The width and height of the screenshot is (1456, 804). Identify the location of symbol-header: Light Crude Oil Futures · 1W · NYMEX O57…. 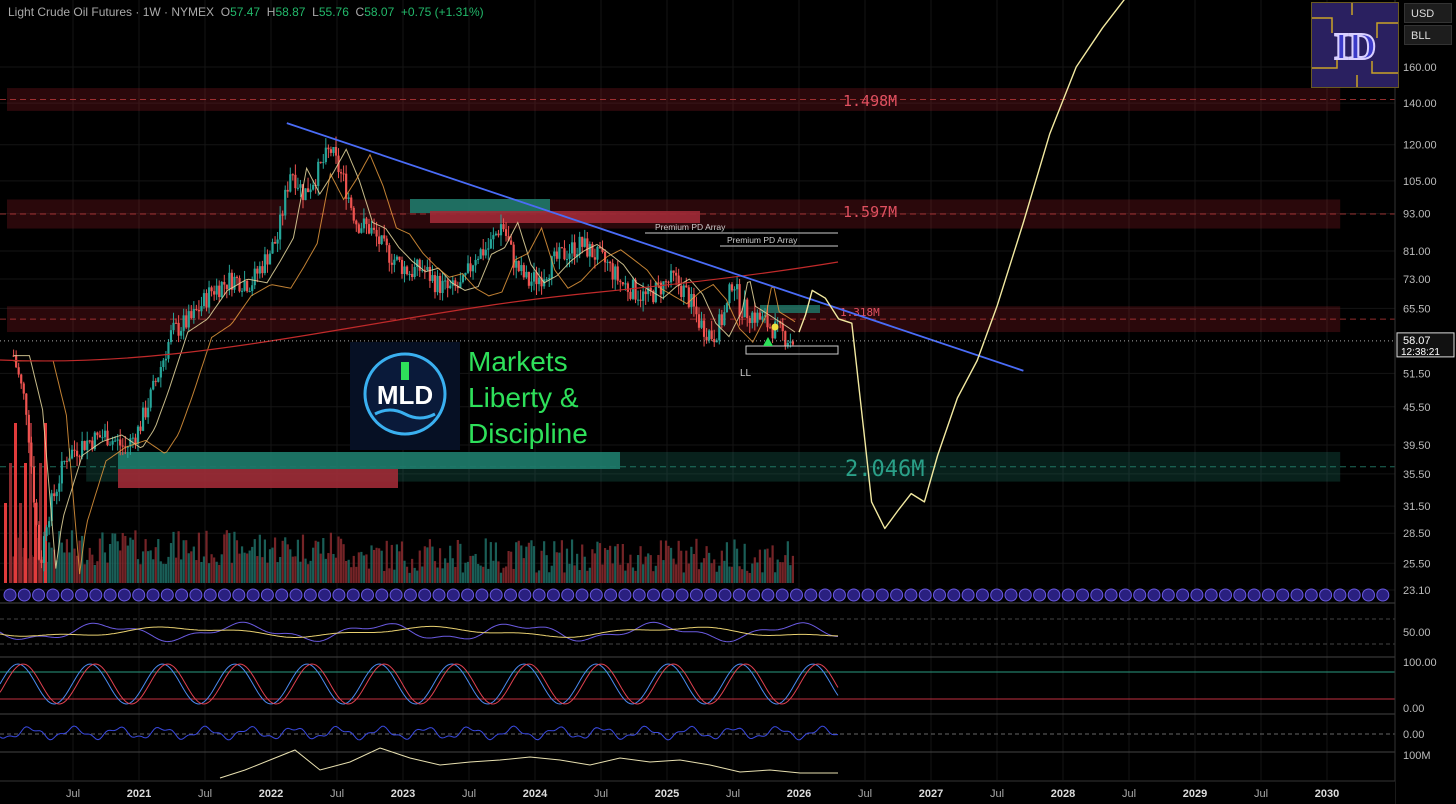
(246, 12).